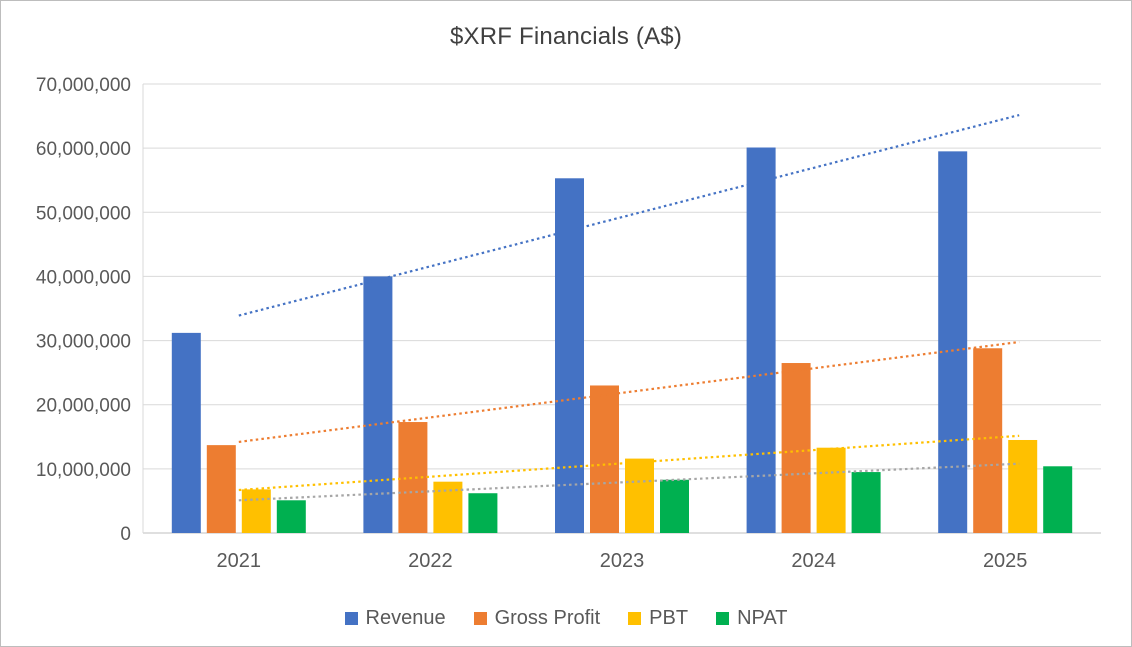  I want to click on legend-item-pbt: PBT, so click(658, 618).